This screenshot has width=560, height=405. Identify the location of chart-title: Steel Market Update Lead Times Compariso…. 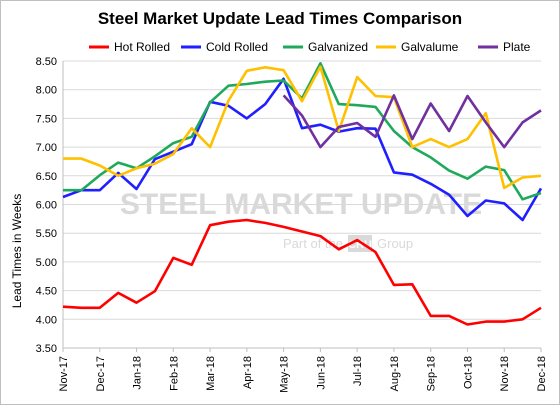
(280, 18).